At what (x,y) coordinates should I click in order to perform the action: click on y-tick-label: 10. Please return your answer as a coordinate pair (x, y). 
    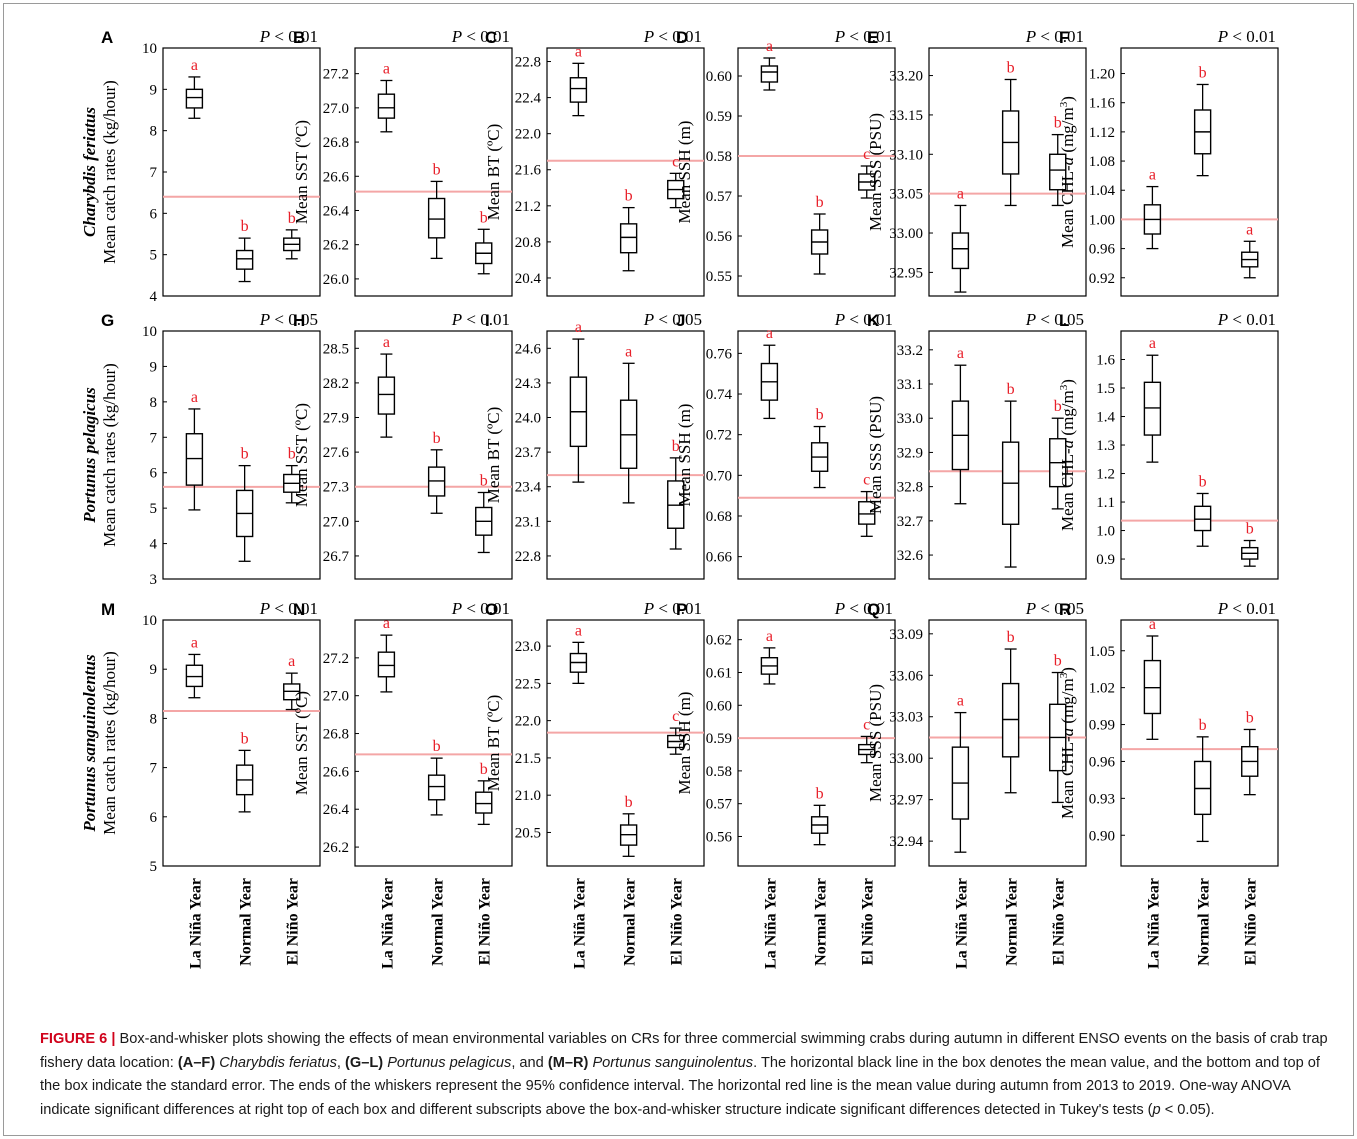
    Looking at the image, I should click on (149, 49).